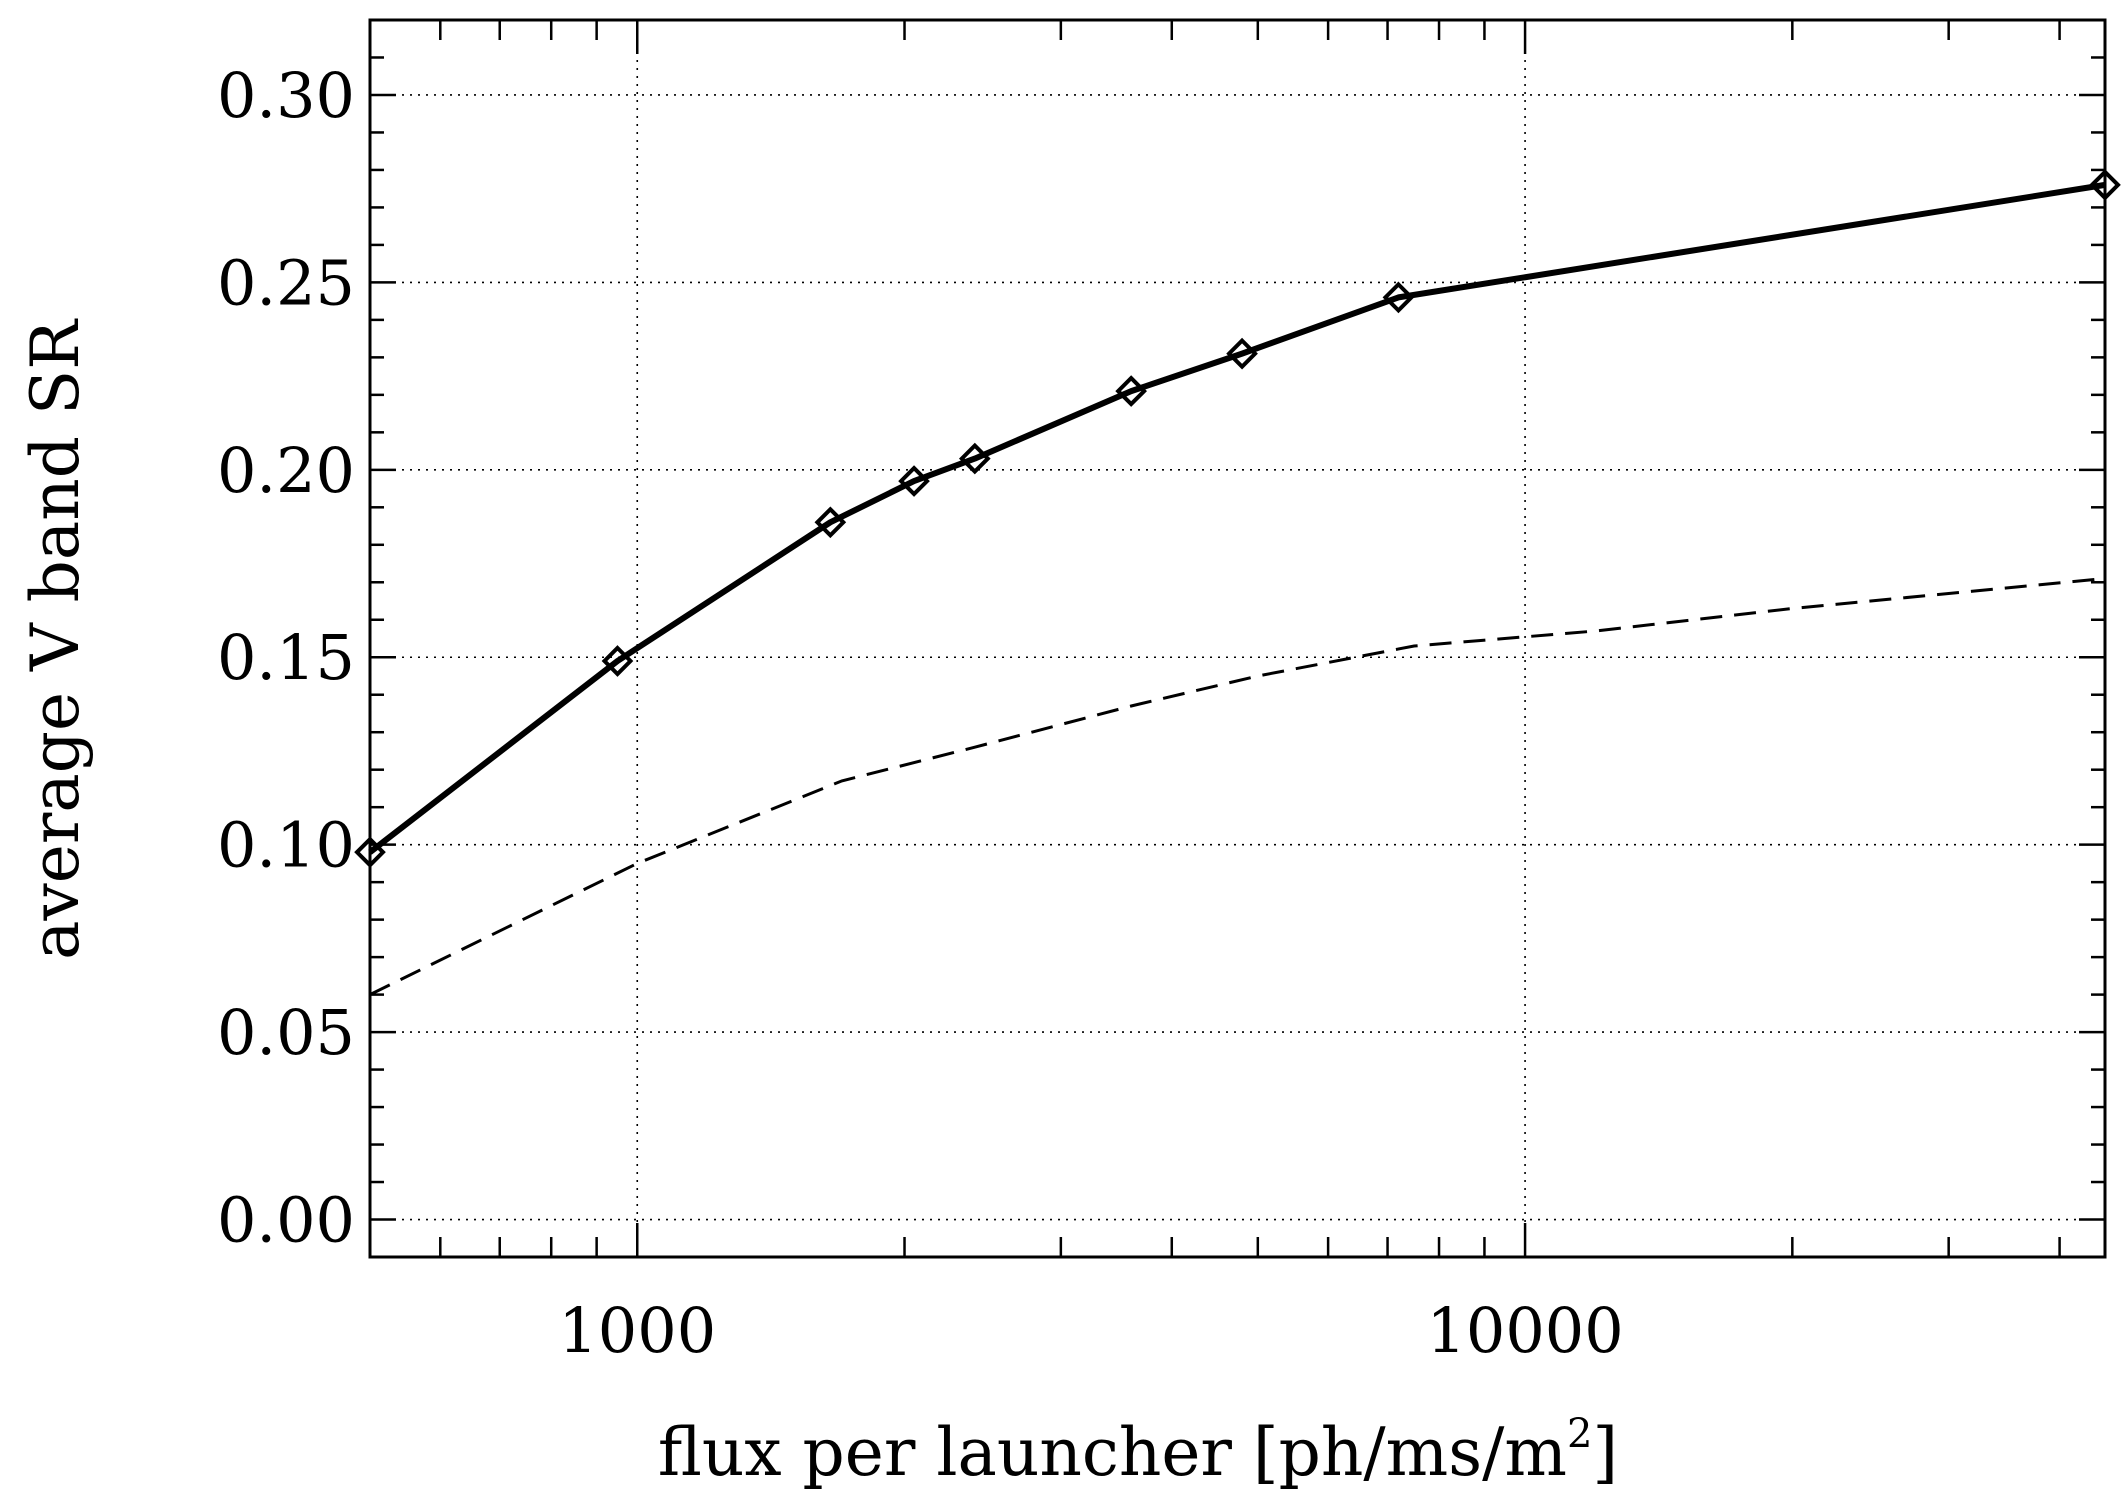 The width and height of the screenshot is (2122, 1507). What do you see at coordinates (1112, 1452) in the screenshot?
I see `x-axis-title-main: flux per launcher [ph/ms/m` at bounding box center [1112, 1452].